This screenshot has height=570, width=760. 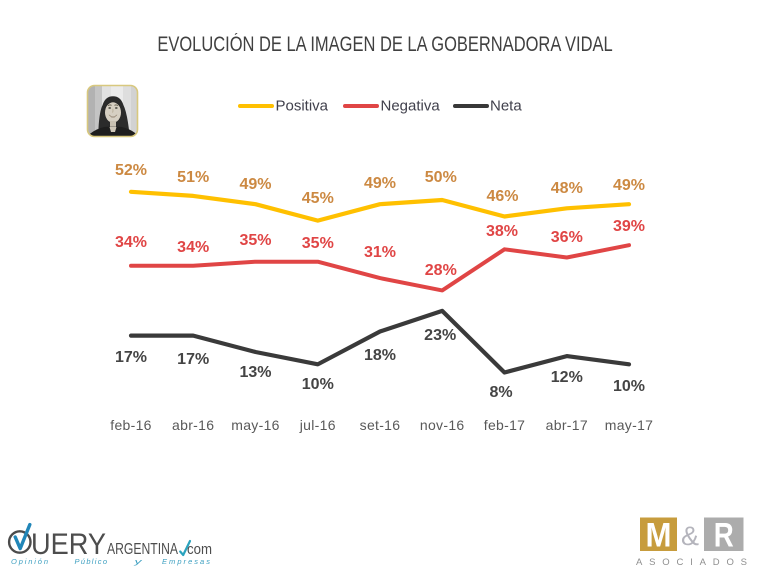 I want to click on svg-text: M, so click(x=659, y=536).